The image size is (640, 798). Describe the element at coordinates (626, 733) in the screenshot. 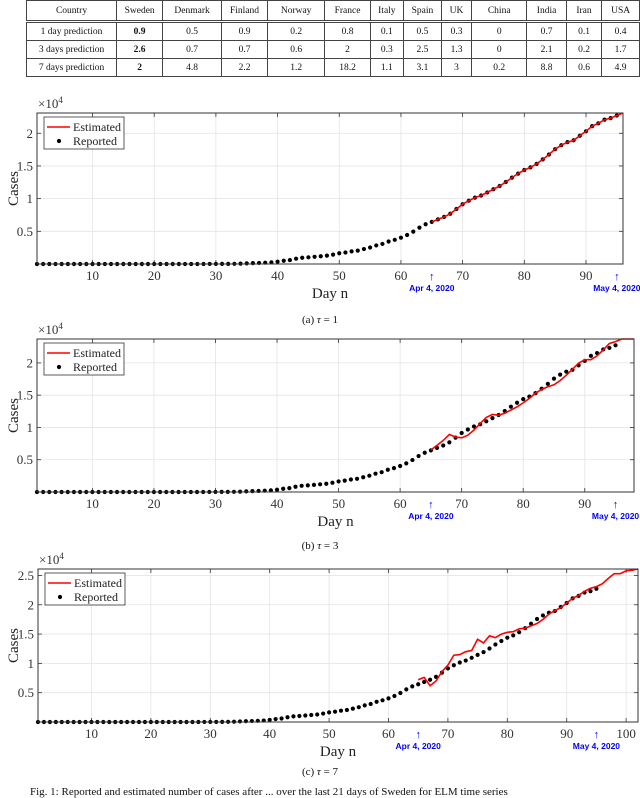

I see `x-tick-label: 100` at that location.